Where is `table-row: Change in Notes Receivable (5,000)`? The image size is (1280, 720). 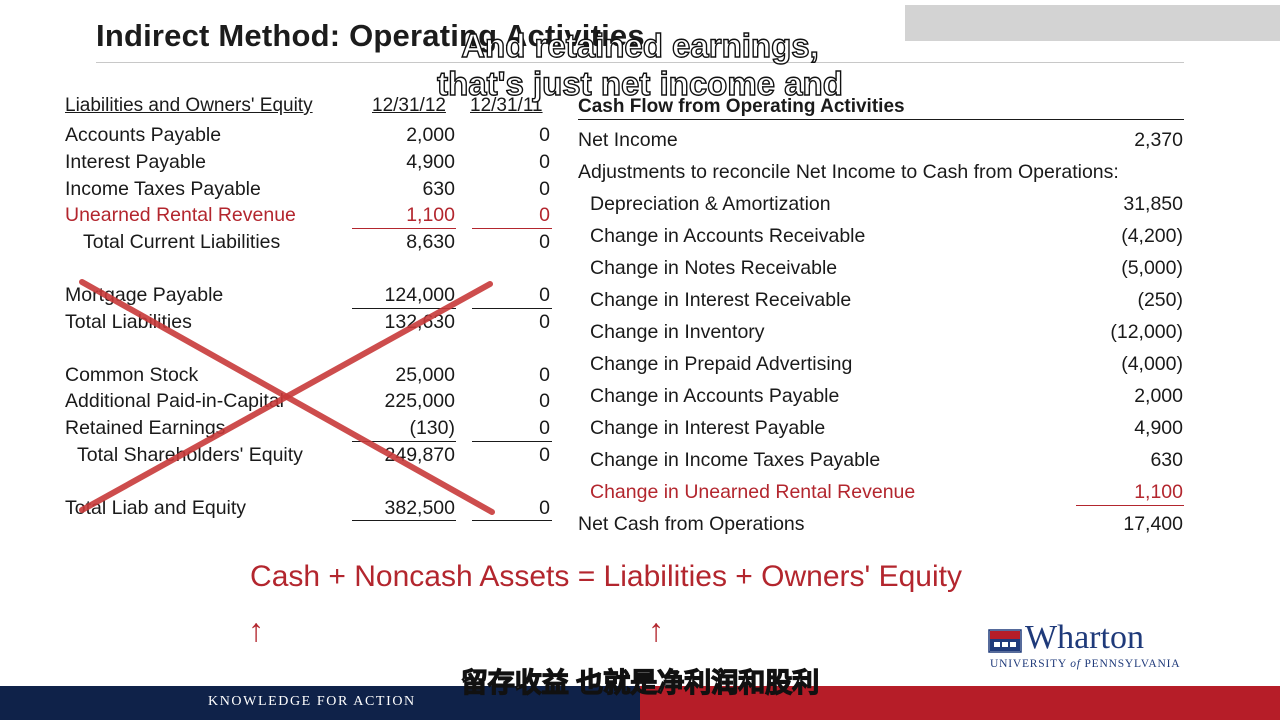 table-row: Change in Notes Receivable (5,000) is located at coordinates (640, 272).